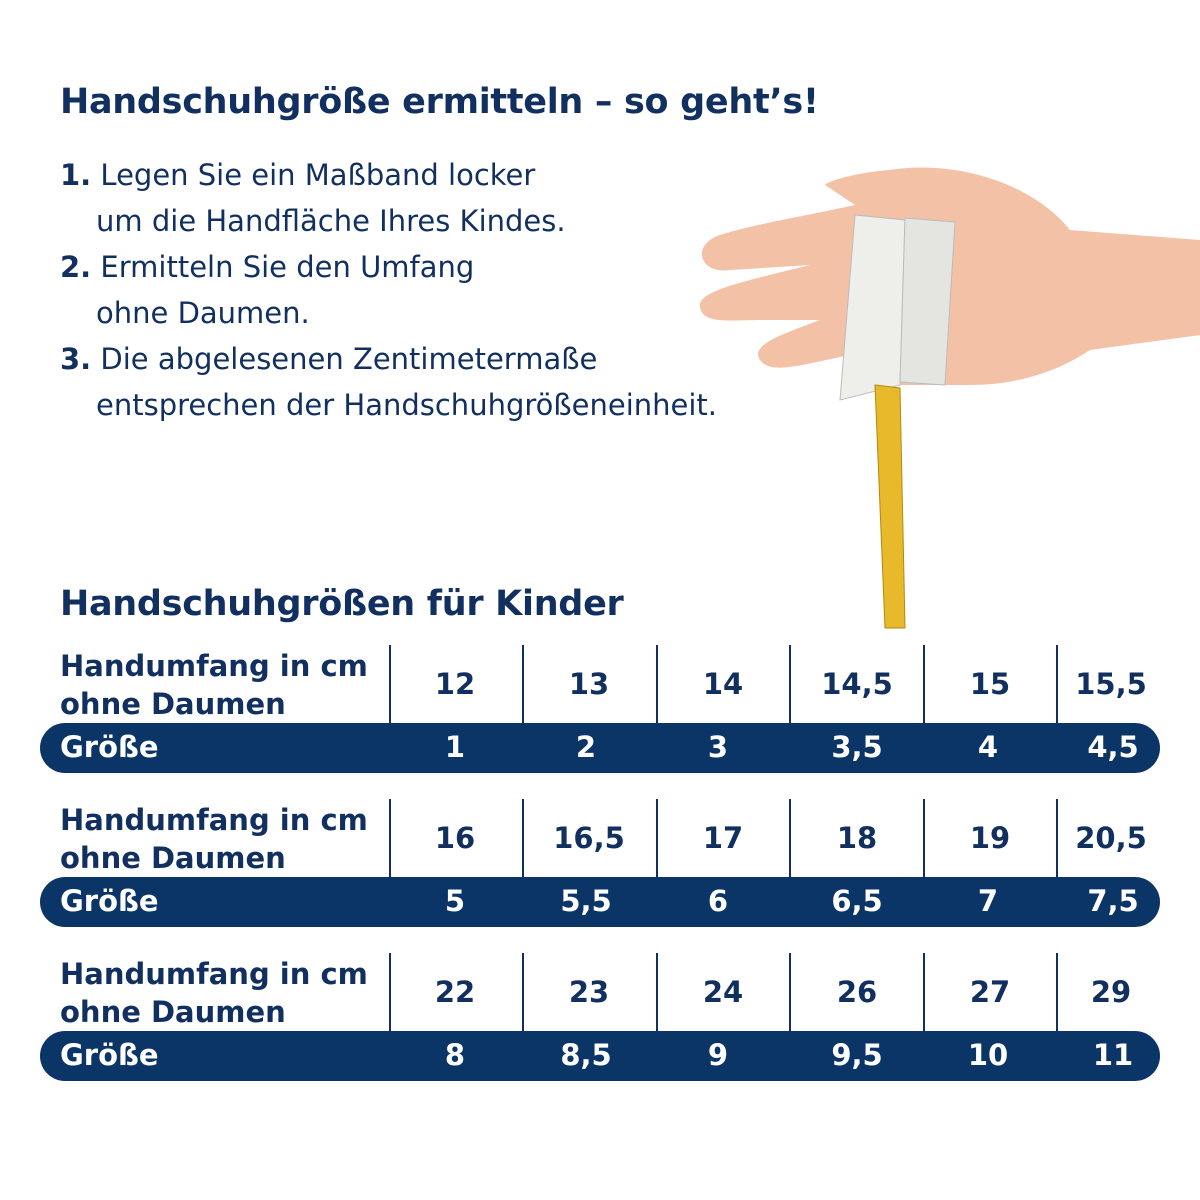  I want to click on size-value: 6, so click(718, 901).